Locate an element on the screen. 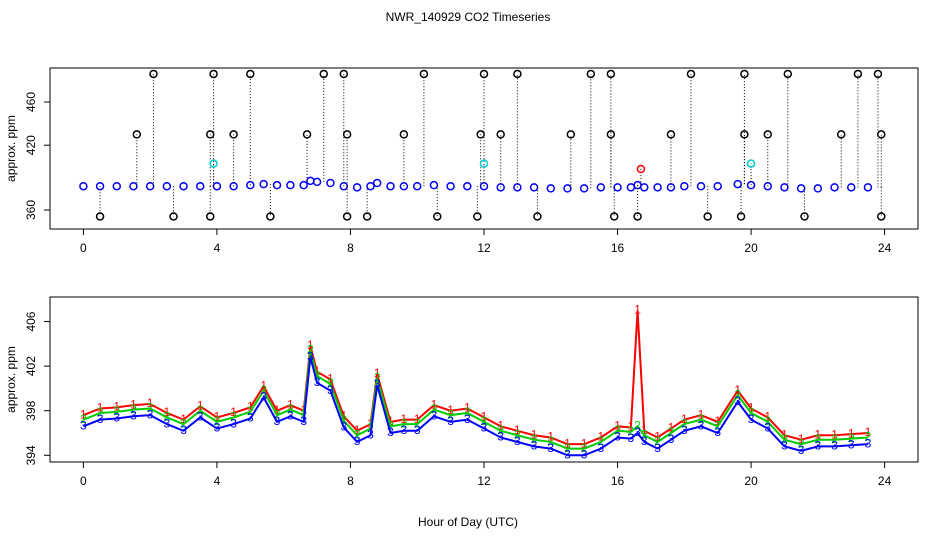  x-tick-label: 12 is located at coordinates (484, 248).